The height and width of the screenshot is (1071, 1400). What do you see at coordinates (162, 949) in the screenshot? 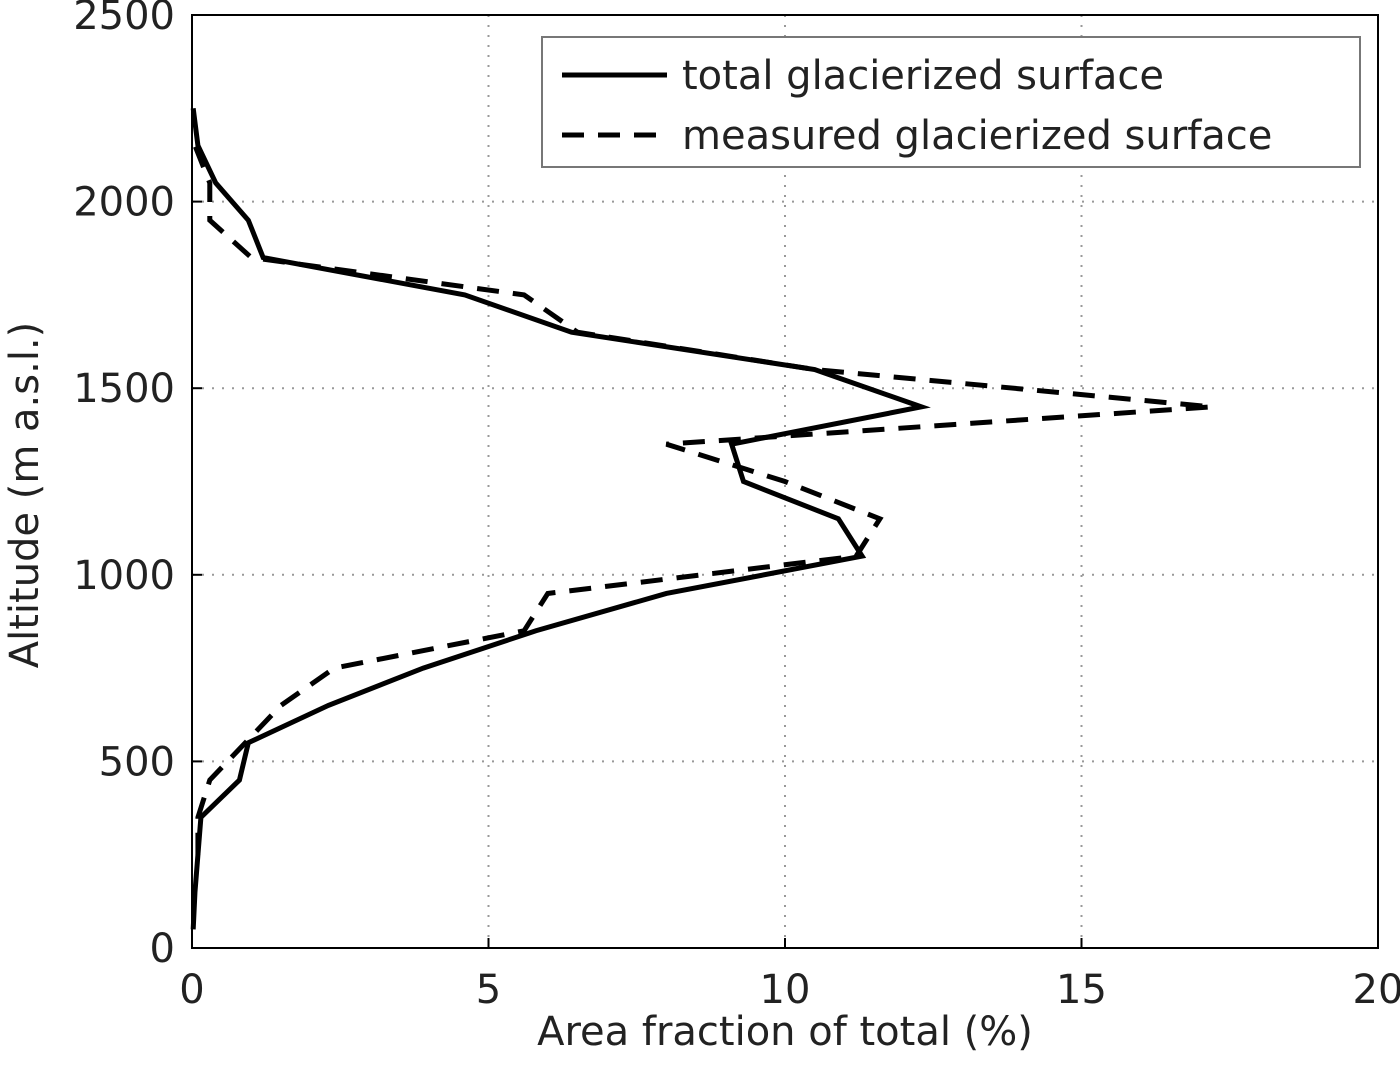
I see `y-tick-label: 0` at bounding box center [162, 949].